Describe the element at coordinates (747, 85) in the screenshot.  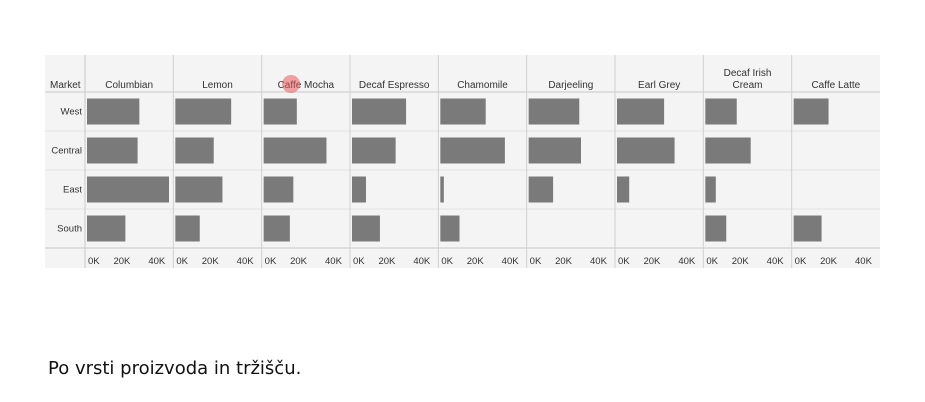
I see `panel-header-decaf-irish-cream-line-2: Cream` at that location.